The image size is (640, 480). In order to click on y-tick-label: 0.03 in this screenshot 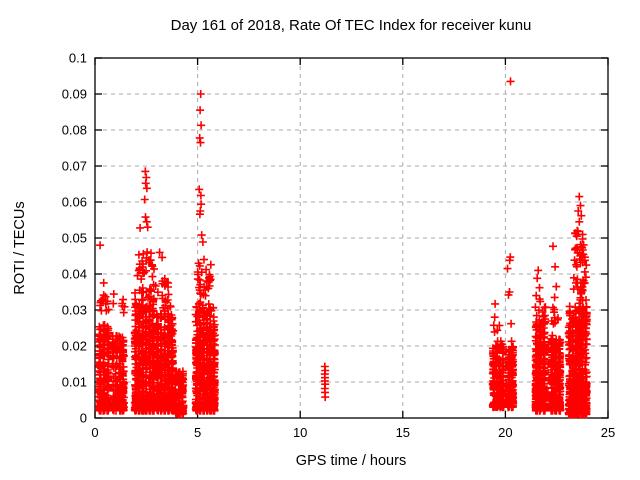, I will do `click(74, 310)`.